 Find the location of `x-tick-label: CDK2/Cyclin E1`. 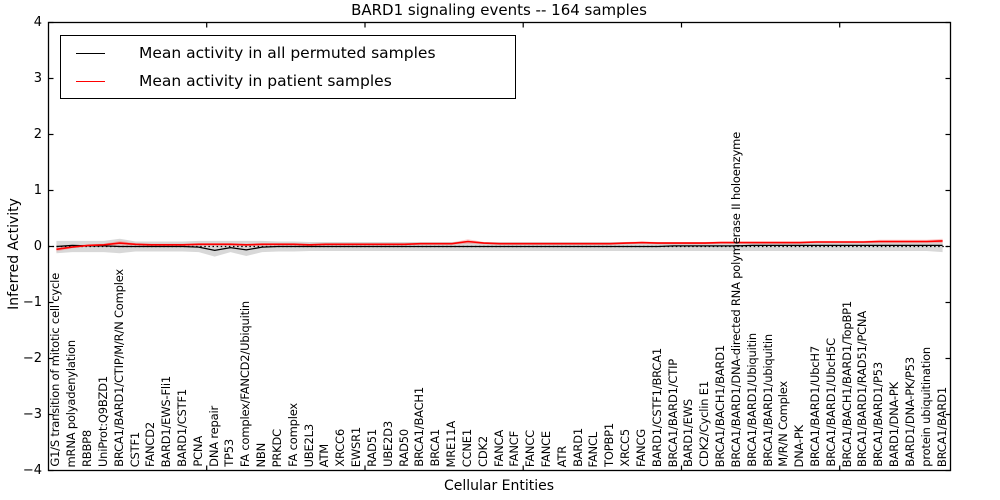

x-tick-label: CDK2/Cyclin E1 is located at coordinates (704, 424).